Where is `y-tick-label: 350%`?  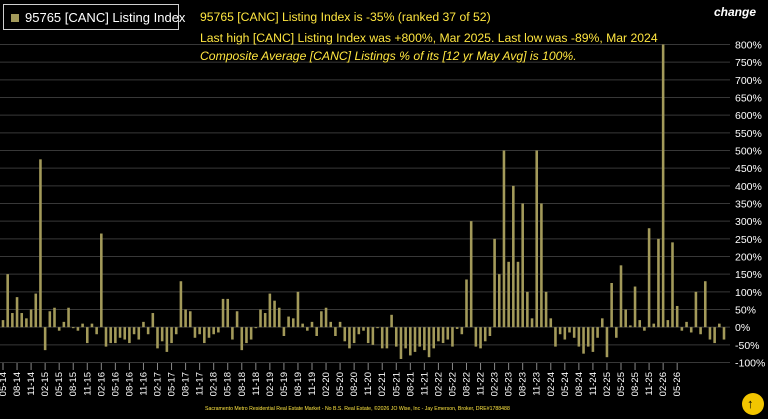 y-tick-label: 350% is located at coordinates (748, 205).